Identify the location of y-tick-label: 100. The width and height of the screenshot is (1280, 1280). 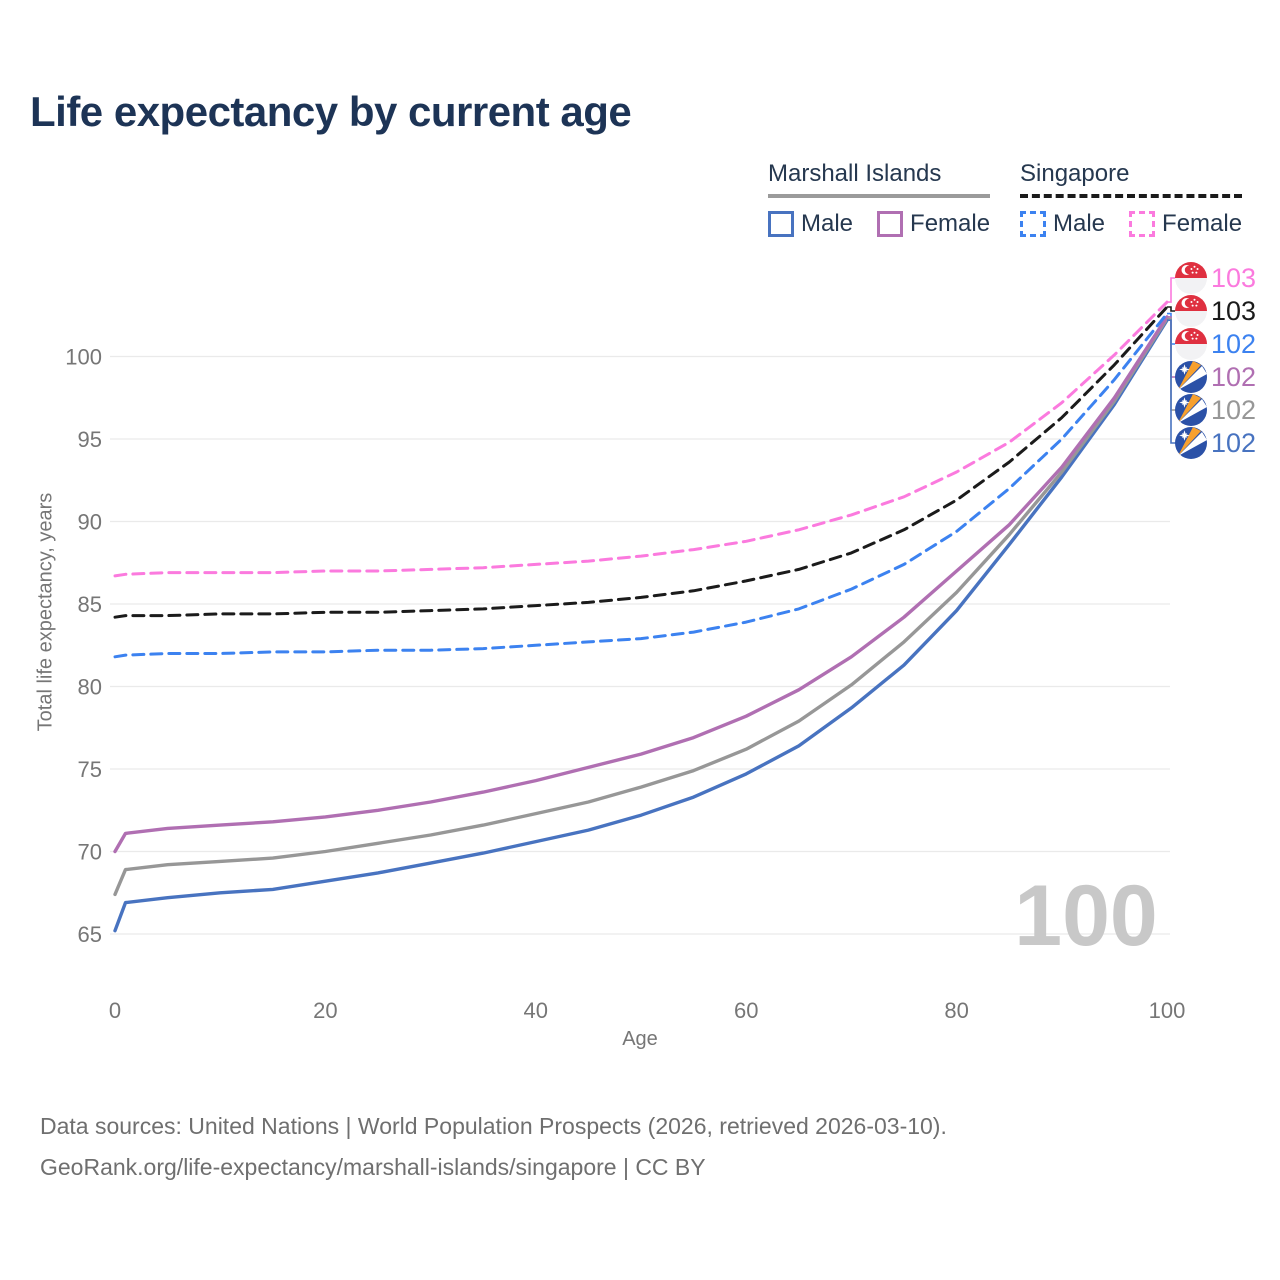
(83, 357).